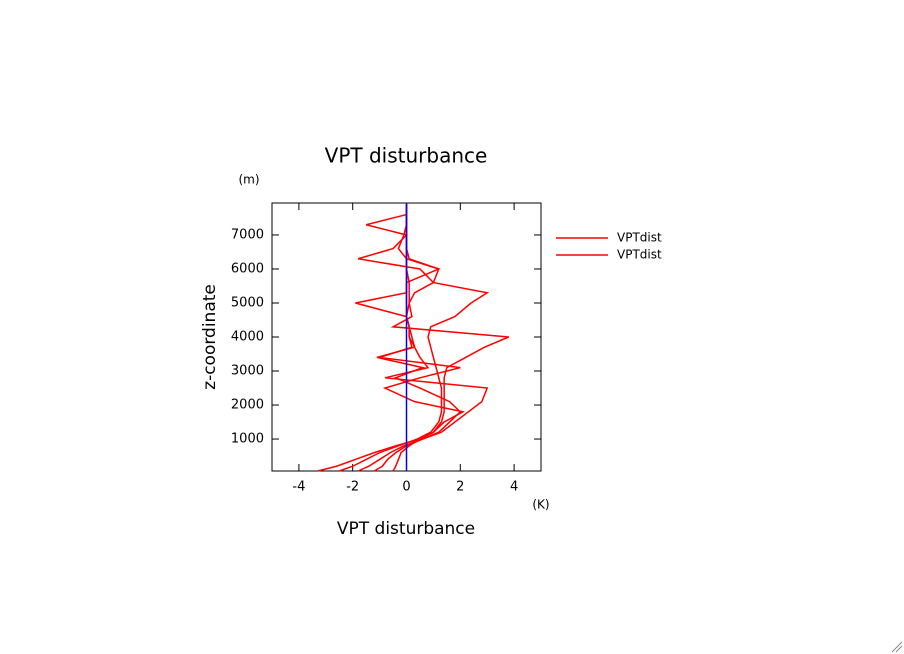 The height and width of the screenshot is (654, 904). I want to click on x-unit: (K), so click(540, 505).